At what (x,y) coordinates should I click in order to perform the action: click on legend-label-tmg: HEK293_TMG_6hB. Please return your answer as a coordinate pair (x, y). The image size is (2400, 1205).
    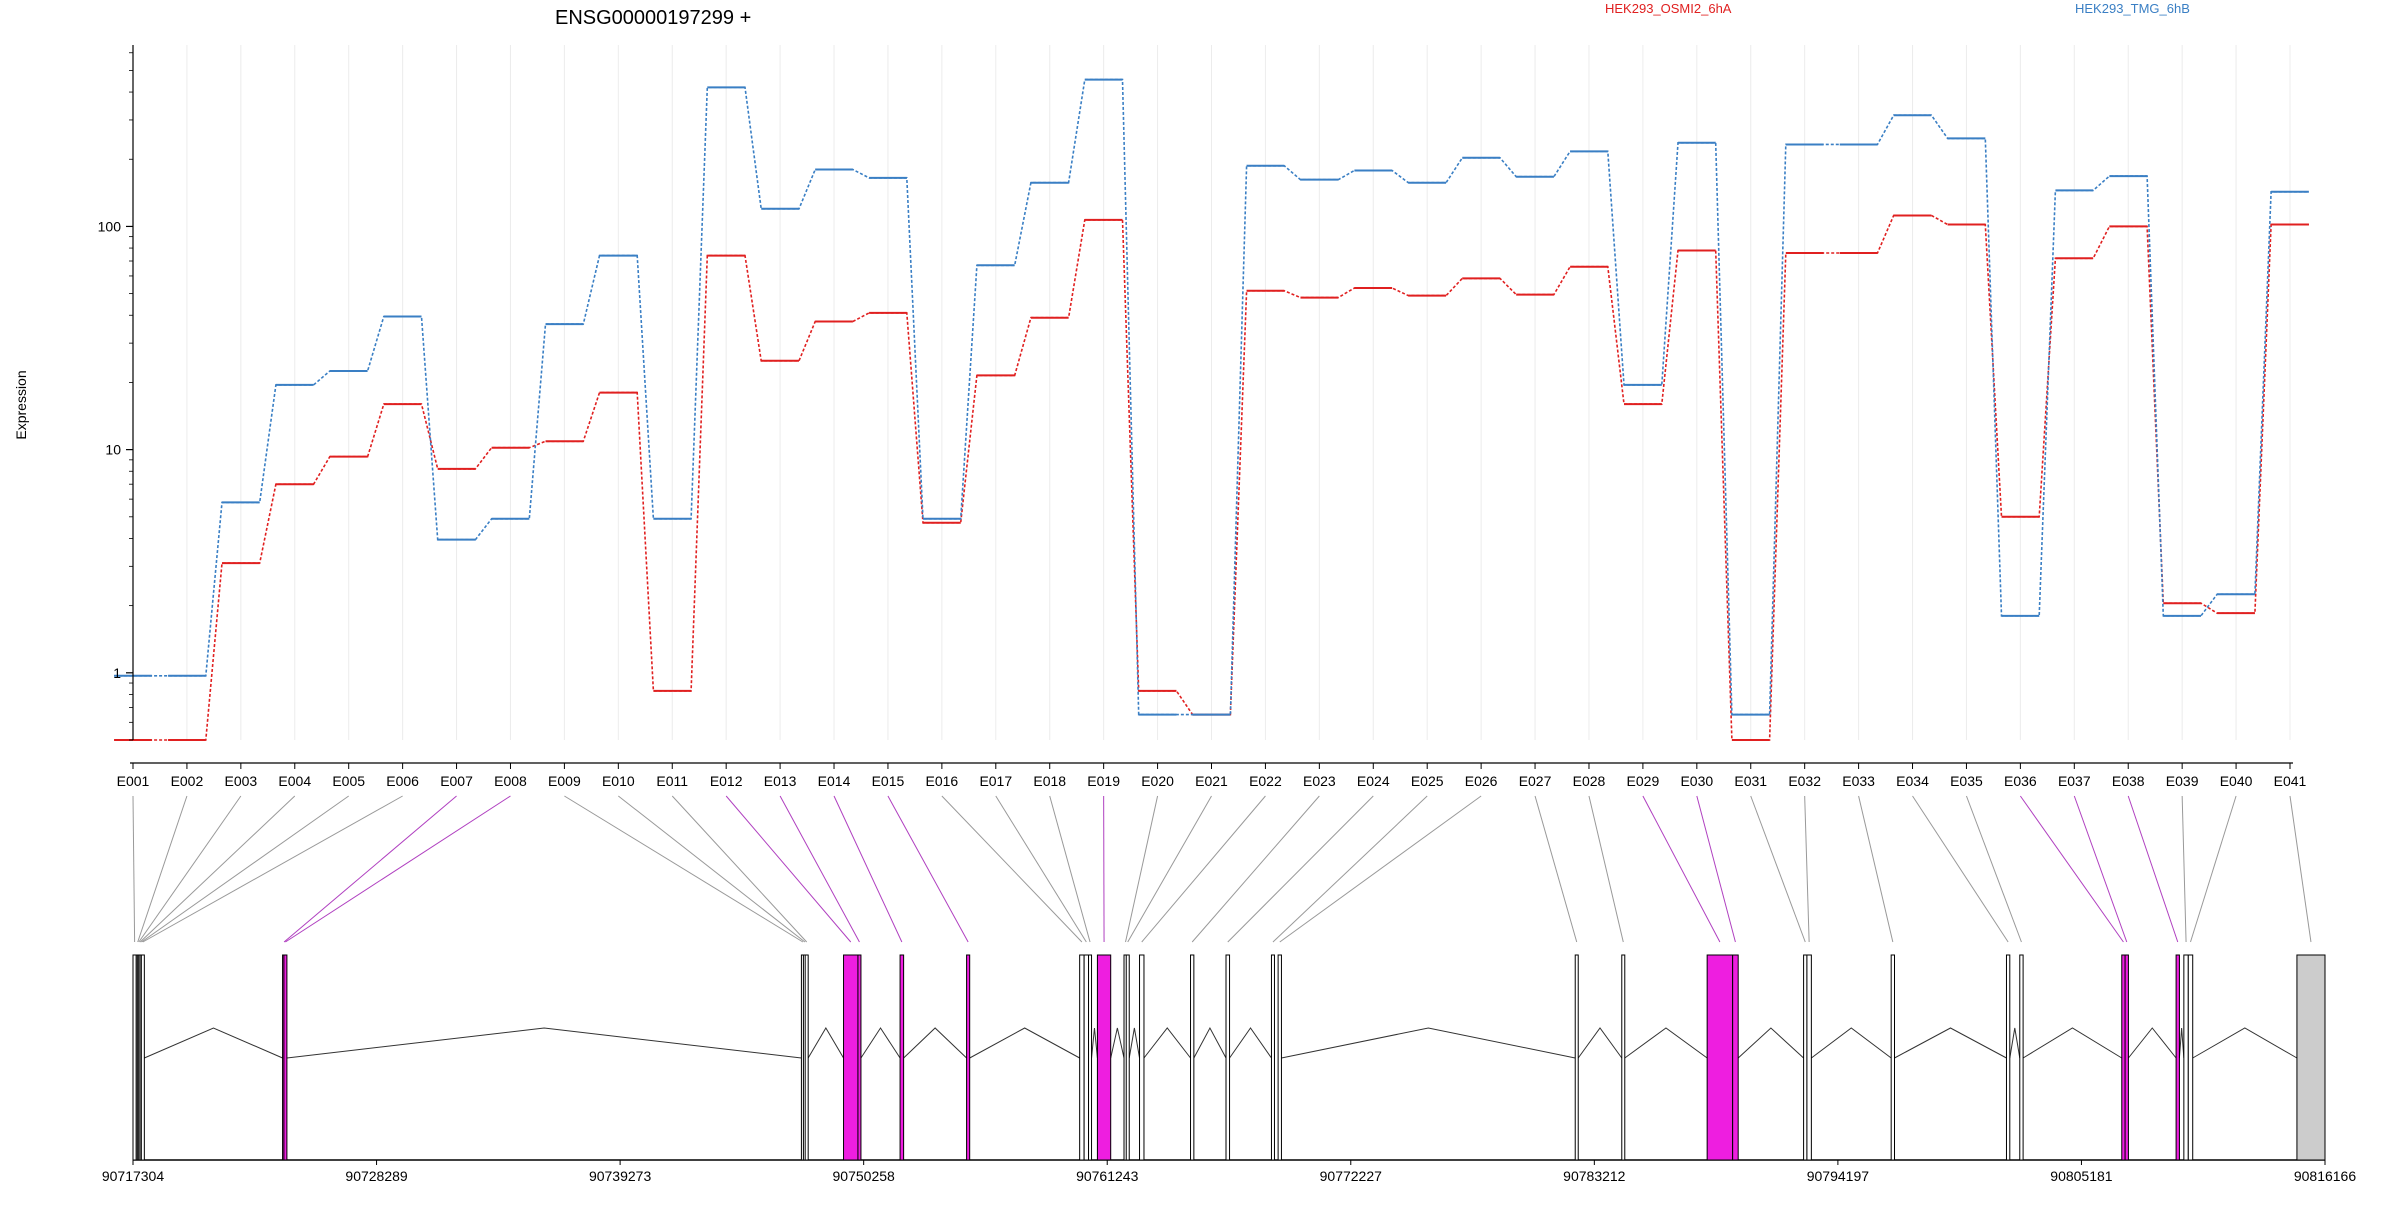
    Looking at the image, I should click on (2132, 8).